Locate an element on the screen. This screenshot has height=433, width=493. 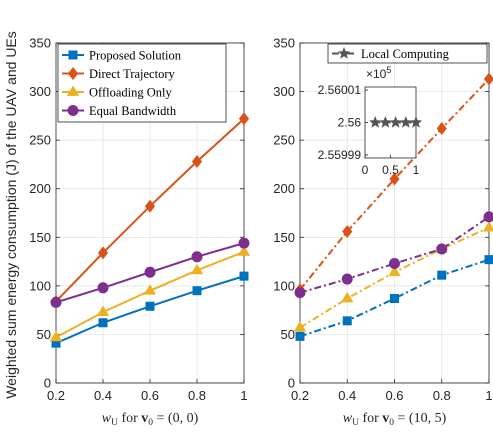
left-legend-label-equal: Equal Bandwidth is located at coordinates (133, 111).